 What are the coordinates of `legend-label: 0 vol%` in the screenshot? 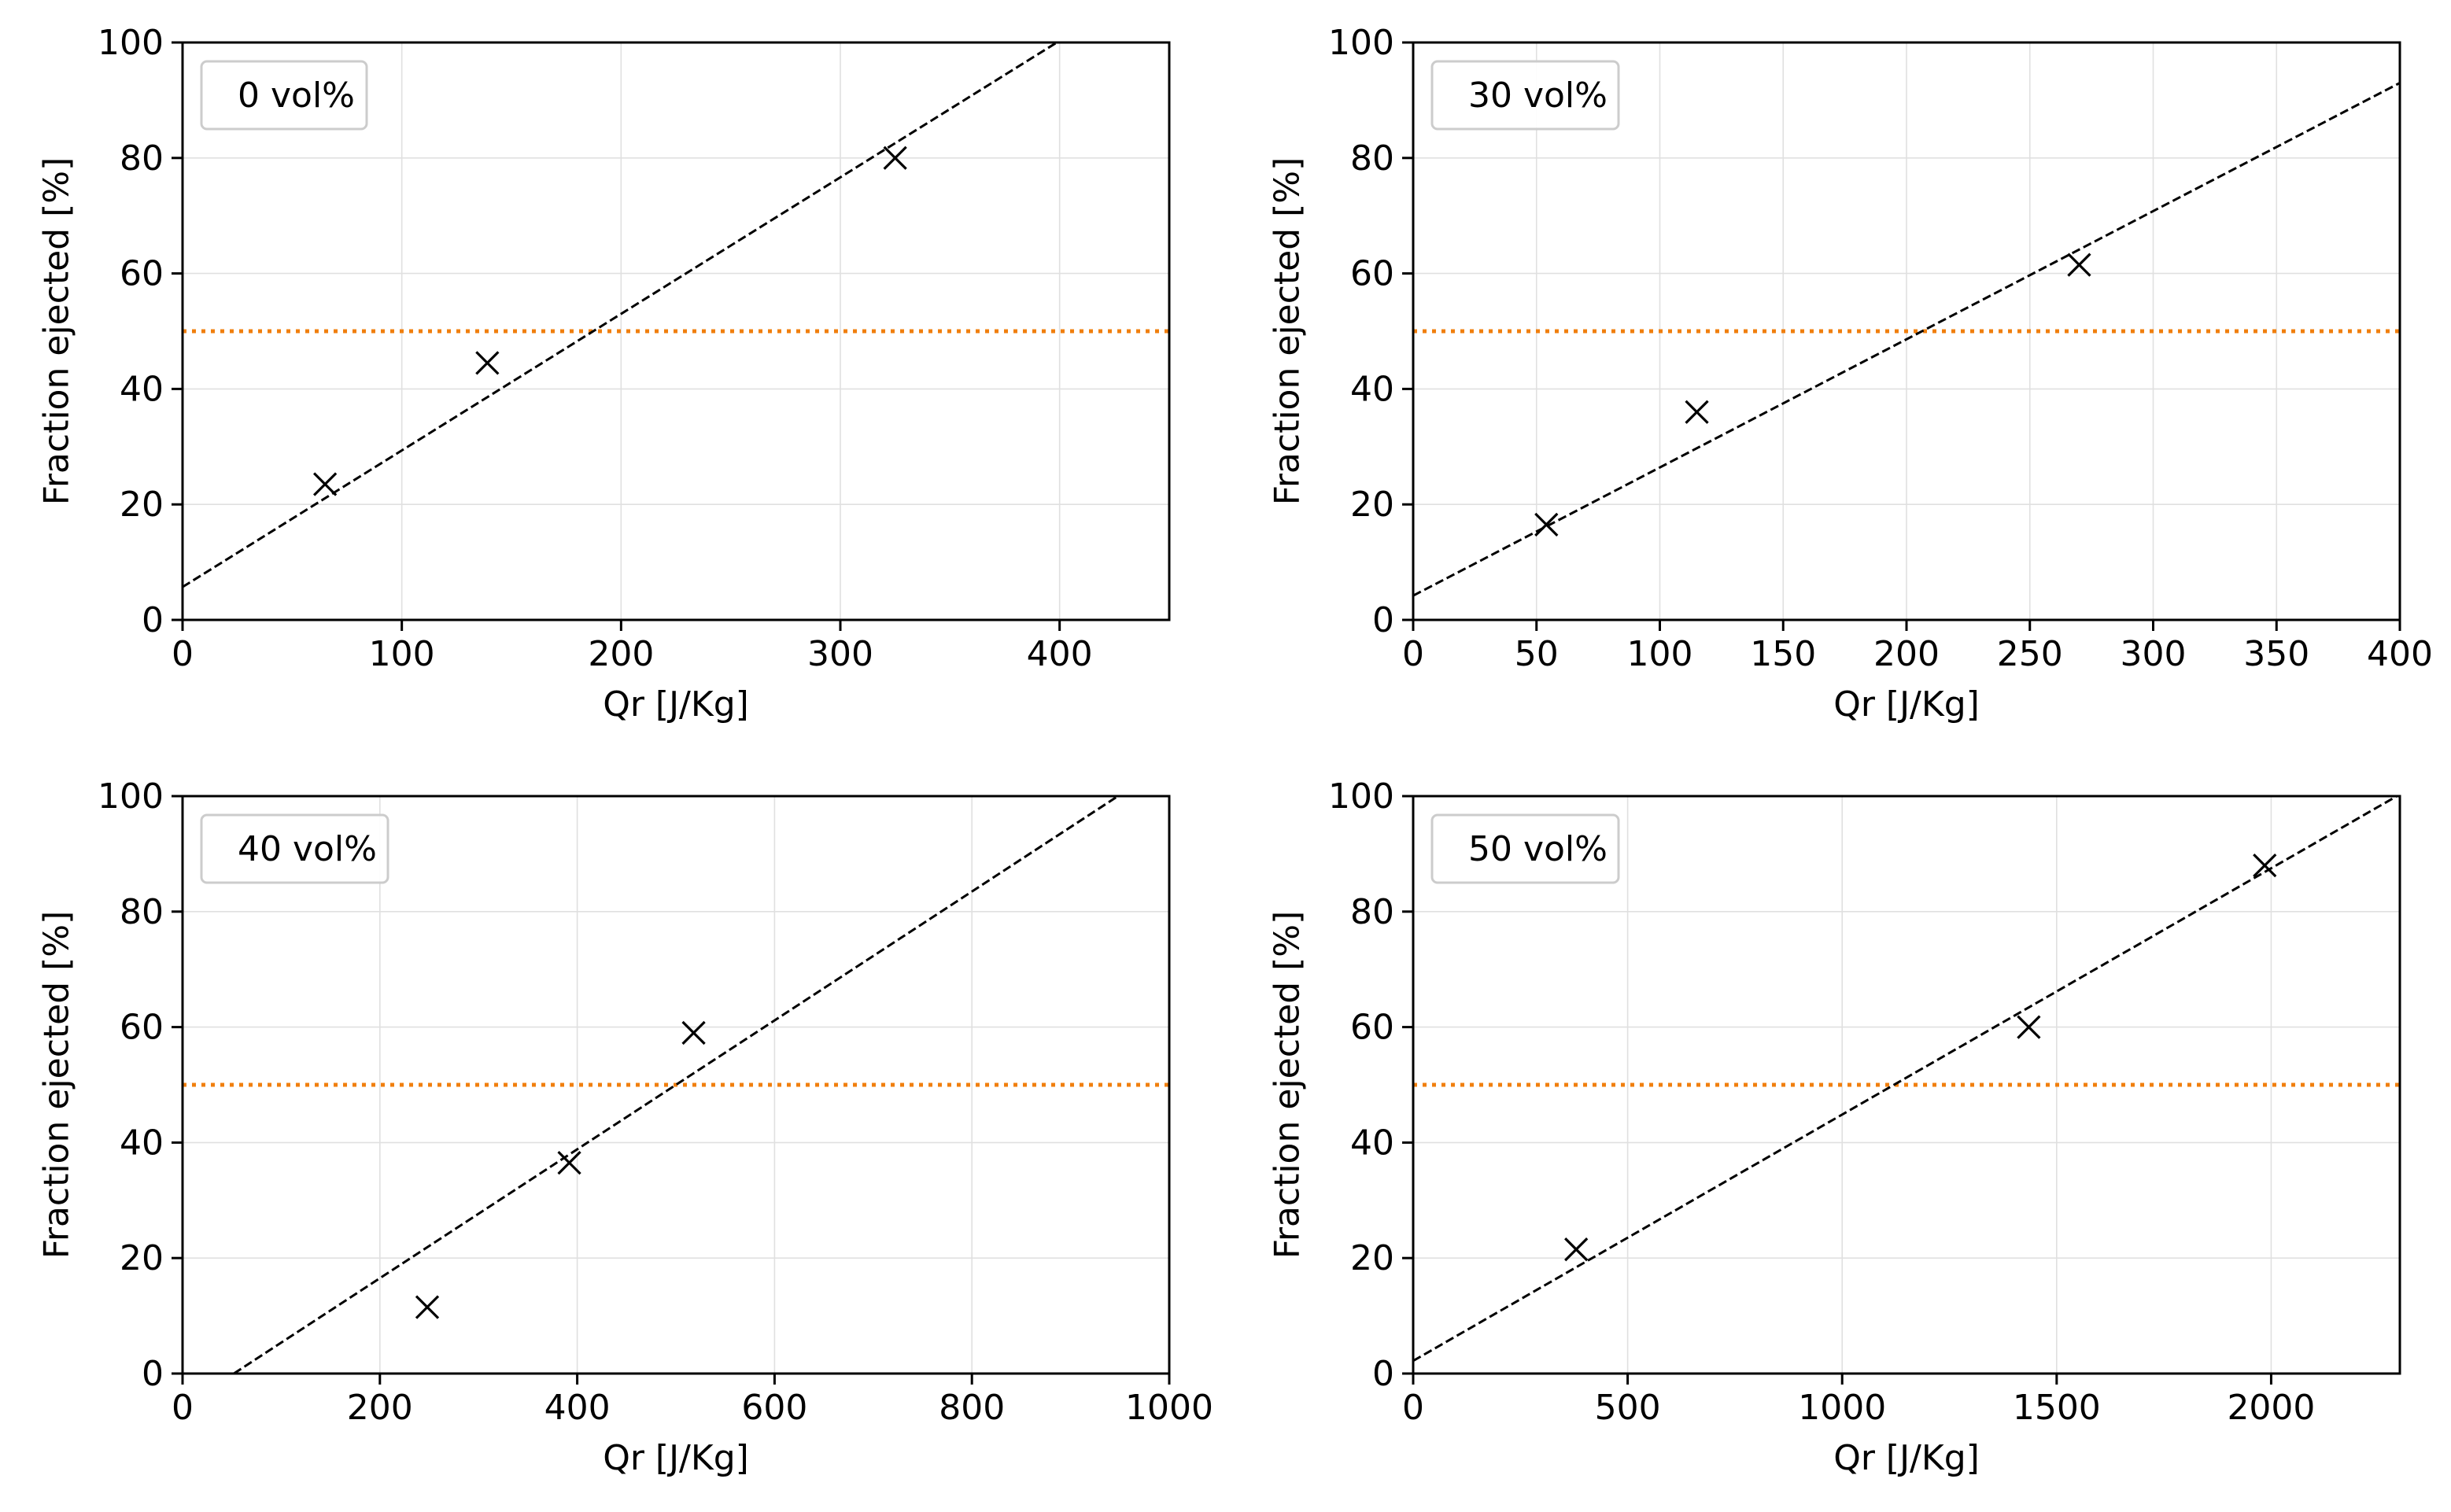 It's located at (296, 96).